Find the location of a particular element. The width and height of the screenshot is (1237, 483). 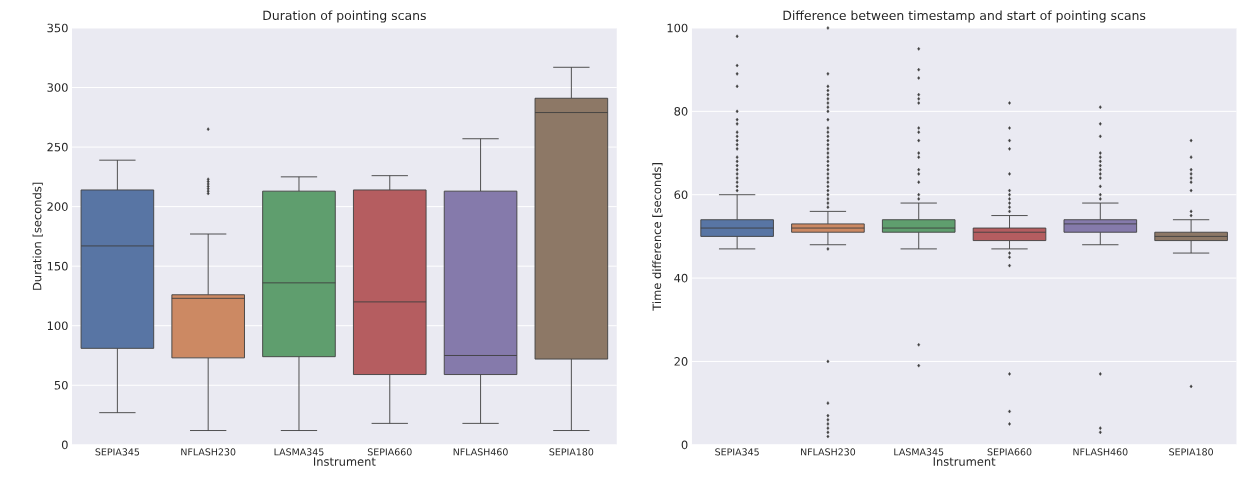

chart-title: Duration of pointing scans is located at coordinates (344, 16).